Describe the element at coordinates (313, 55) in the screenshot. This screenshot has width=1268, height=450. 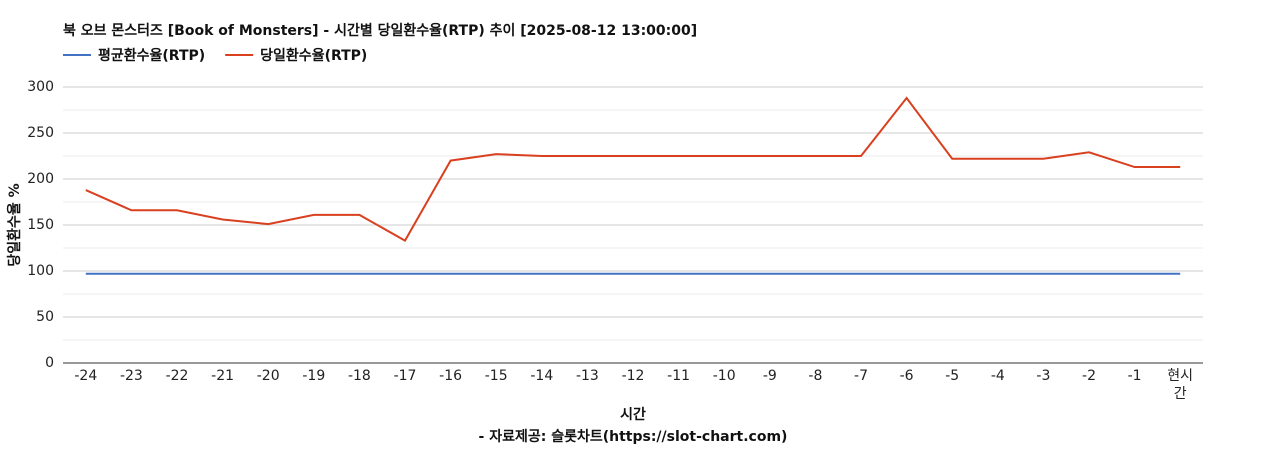
I see `legend-label: 당일환수율(RTP)` at that location.